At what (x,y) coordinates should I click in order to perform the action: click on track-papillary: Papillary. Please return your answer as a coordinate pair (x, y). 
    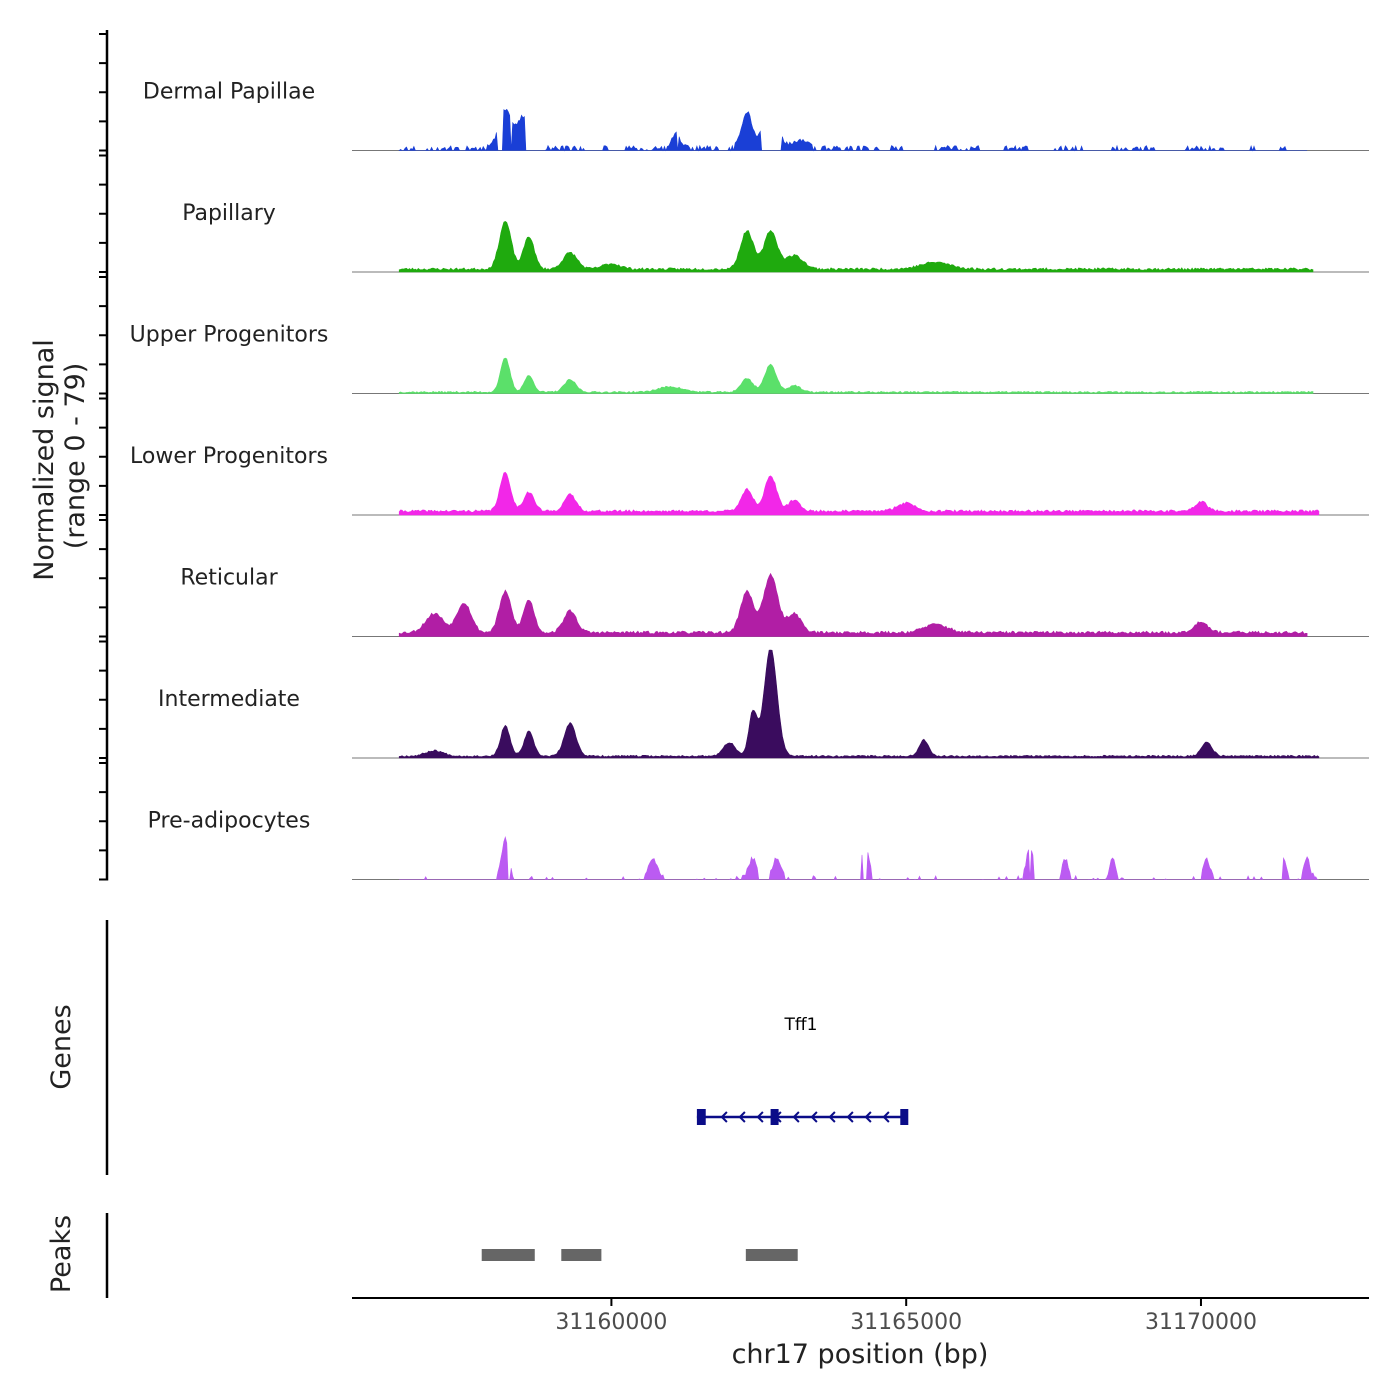
    Looking at the image, I should click on (775, 237).